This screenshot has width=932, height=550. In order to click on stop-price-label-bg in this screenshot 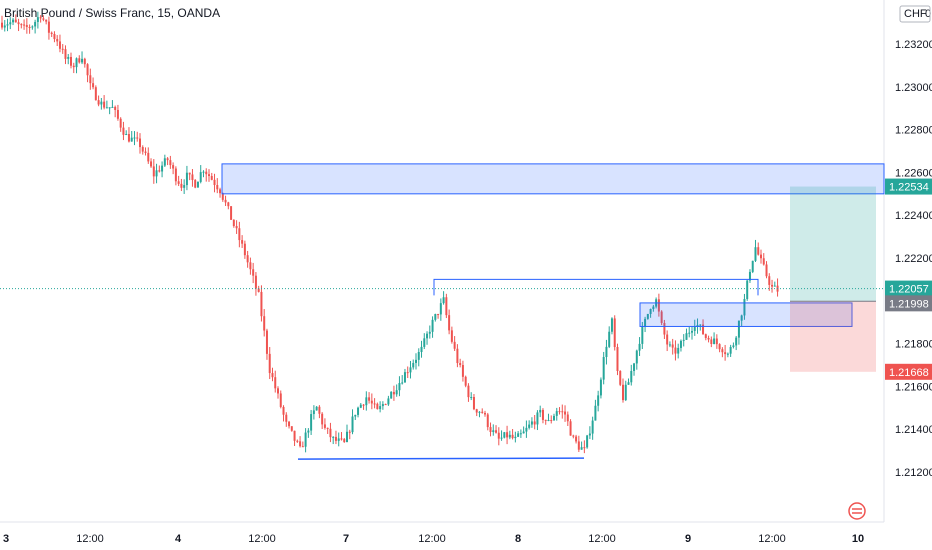, I will do `click(908, 371)`.